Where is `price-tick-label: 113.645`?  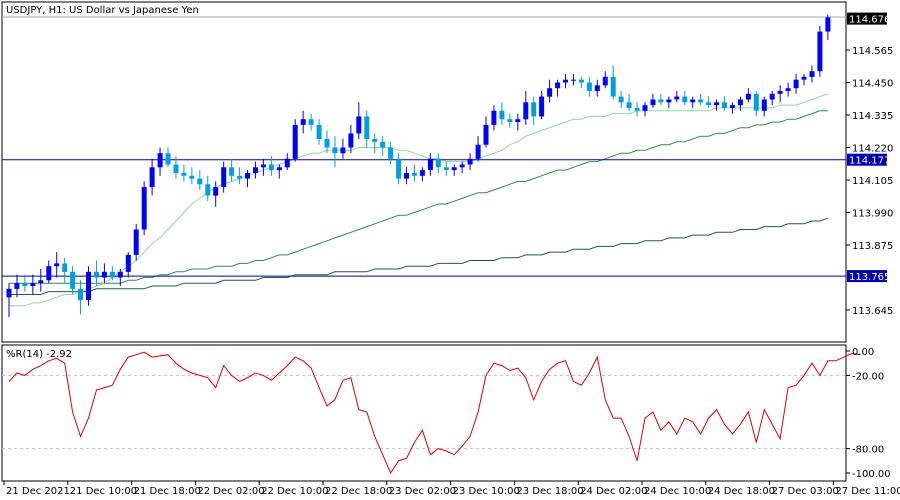
price-tick-label: 113.645 is located at coordinates (872, 311).